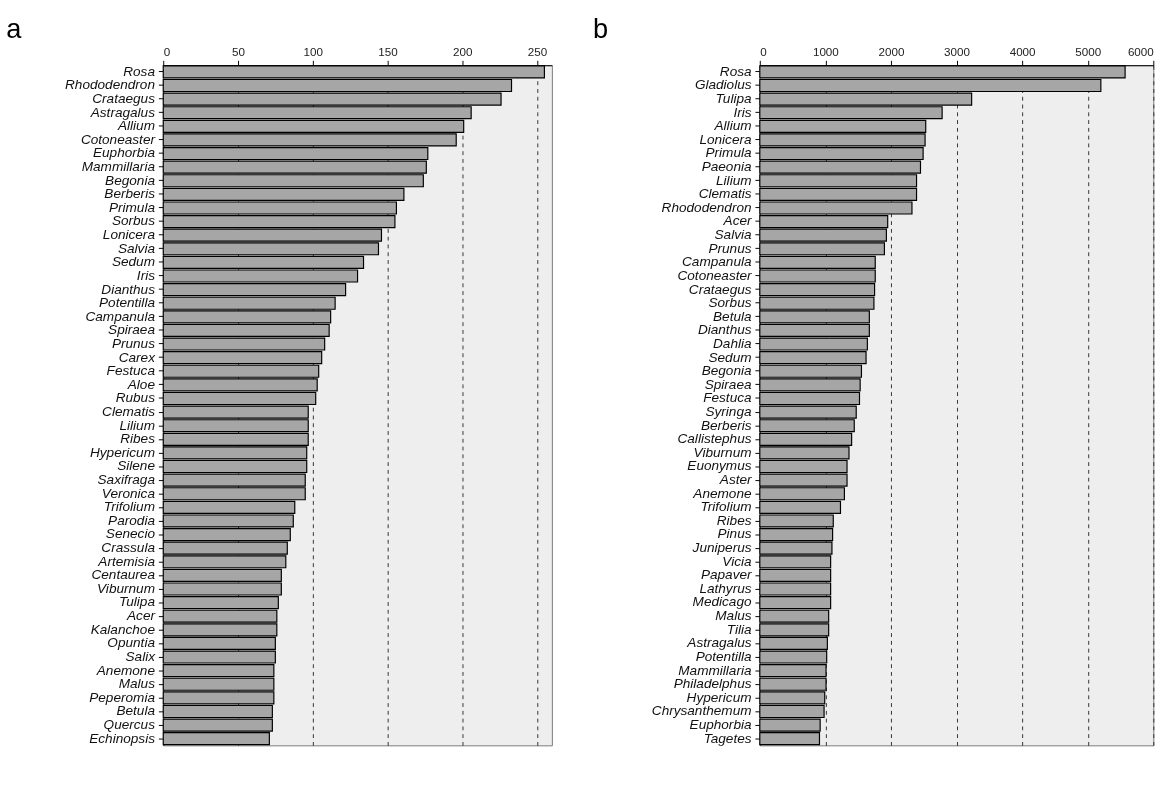 This screenshot has height=794, width=1164. I want to click on y-tick-label: Salix, so click(141, 656).